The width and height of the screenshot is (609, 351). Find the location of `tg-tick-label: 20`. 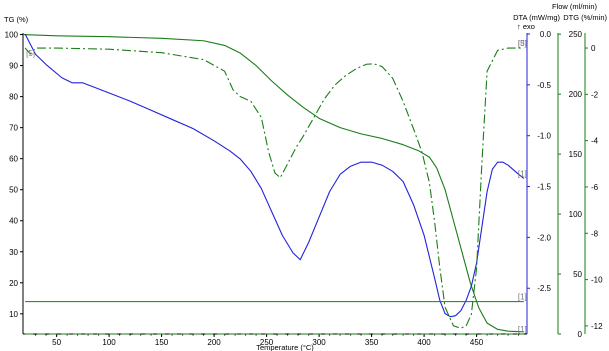

tg-tick-label: 20 is located at coordinates (13, 283).